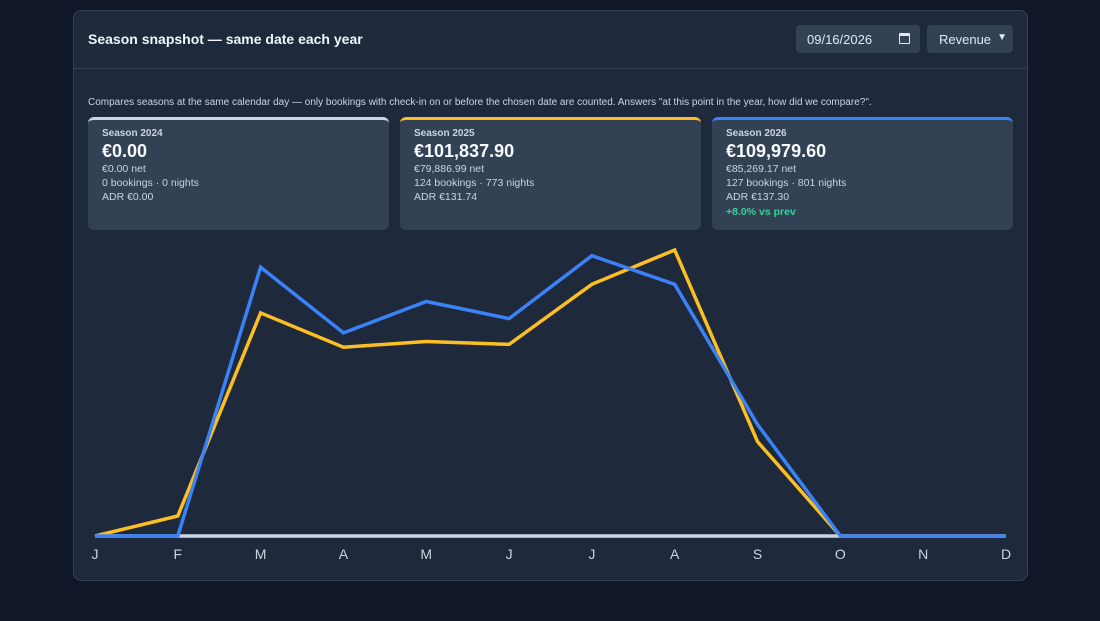 Image resolution: width=1100 pixels, height=621 pixels. What do you see at coordinates (128, 197) in the screenshot?
I see `season-adr: ADR €0.00` at bounding box center [128, 197].